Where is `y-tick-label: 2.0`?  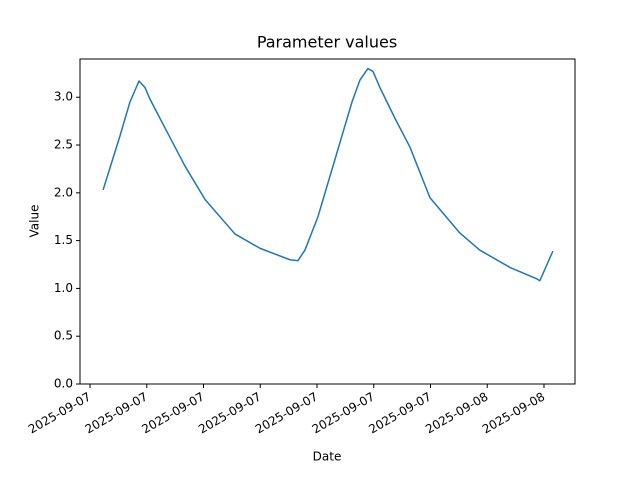 y-tick-label: 2.0 is located at coordinates (63, 192).